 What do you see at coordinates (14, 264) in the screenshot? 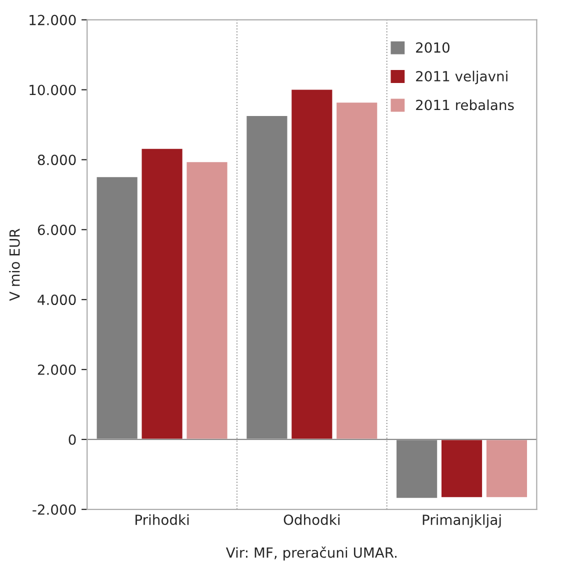
I see `y-axis-title: V mio EUR` at bounding box center [14, 264].